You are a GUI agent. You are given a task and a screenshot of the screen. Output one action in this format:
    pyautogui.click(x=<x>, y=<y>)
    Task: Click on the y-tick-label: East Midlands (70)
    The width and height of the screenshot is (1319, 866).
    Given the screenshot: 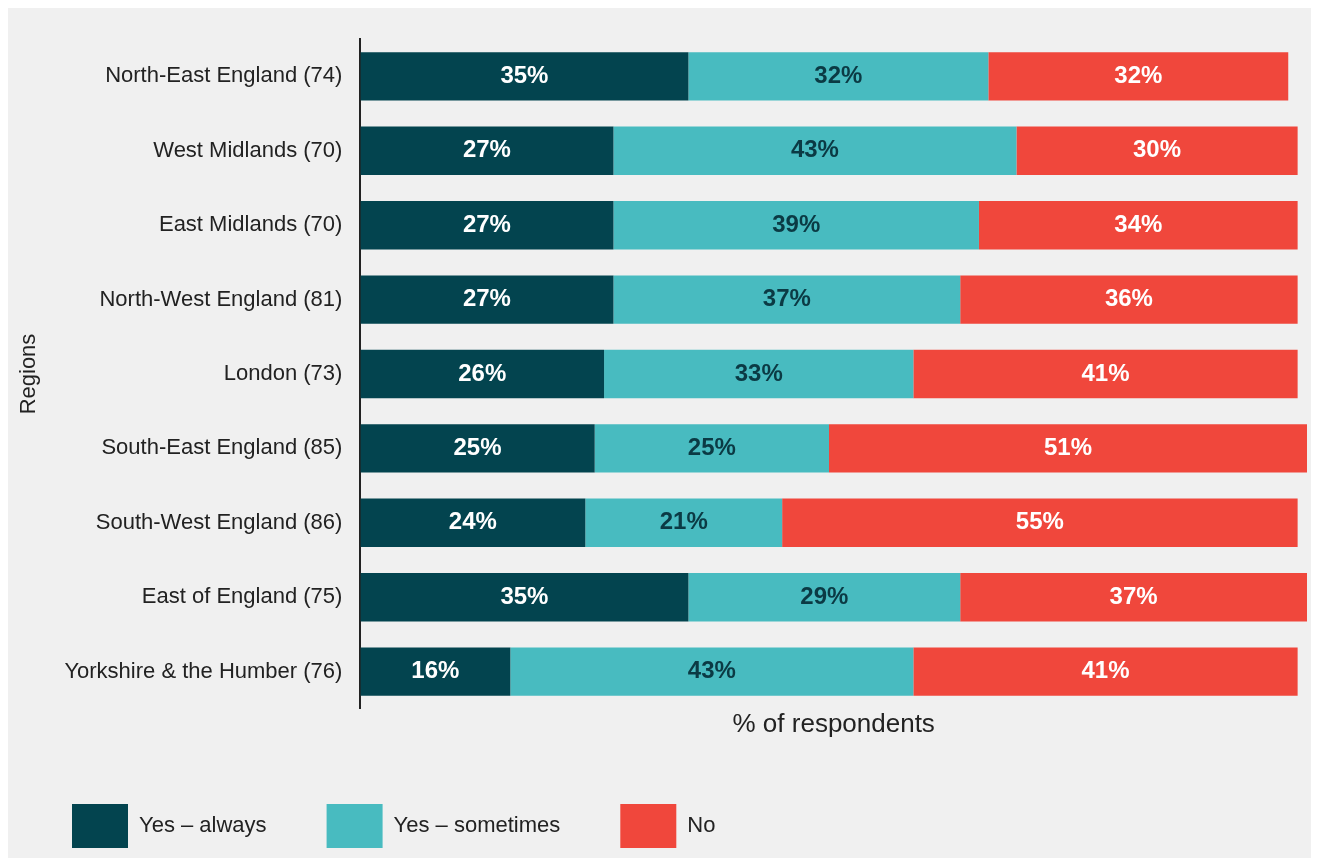 What is the action you would take?
    pyautogui.click(x=250, y=224)
    